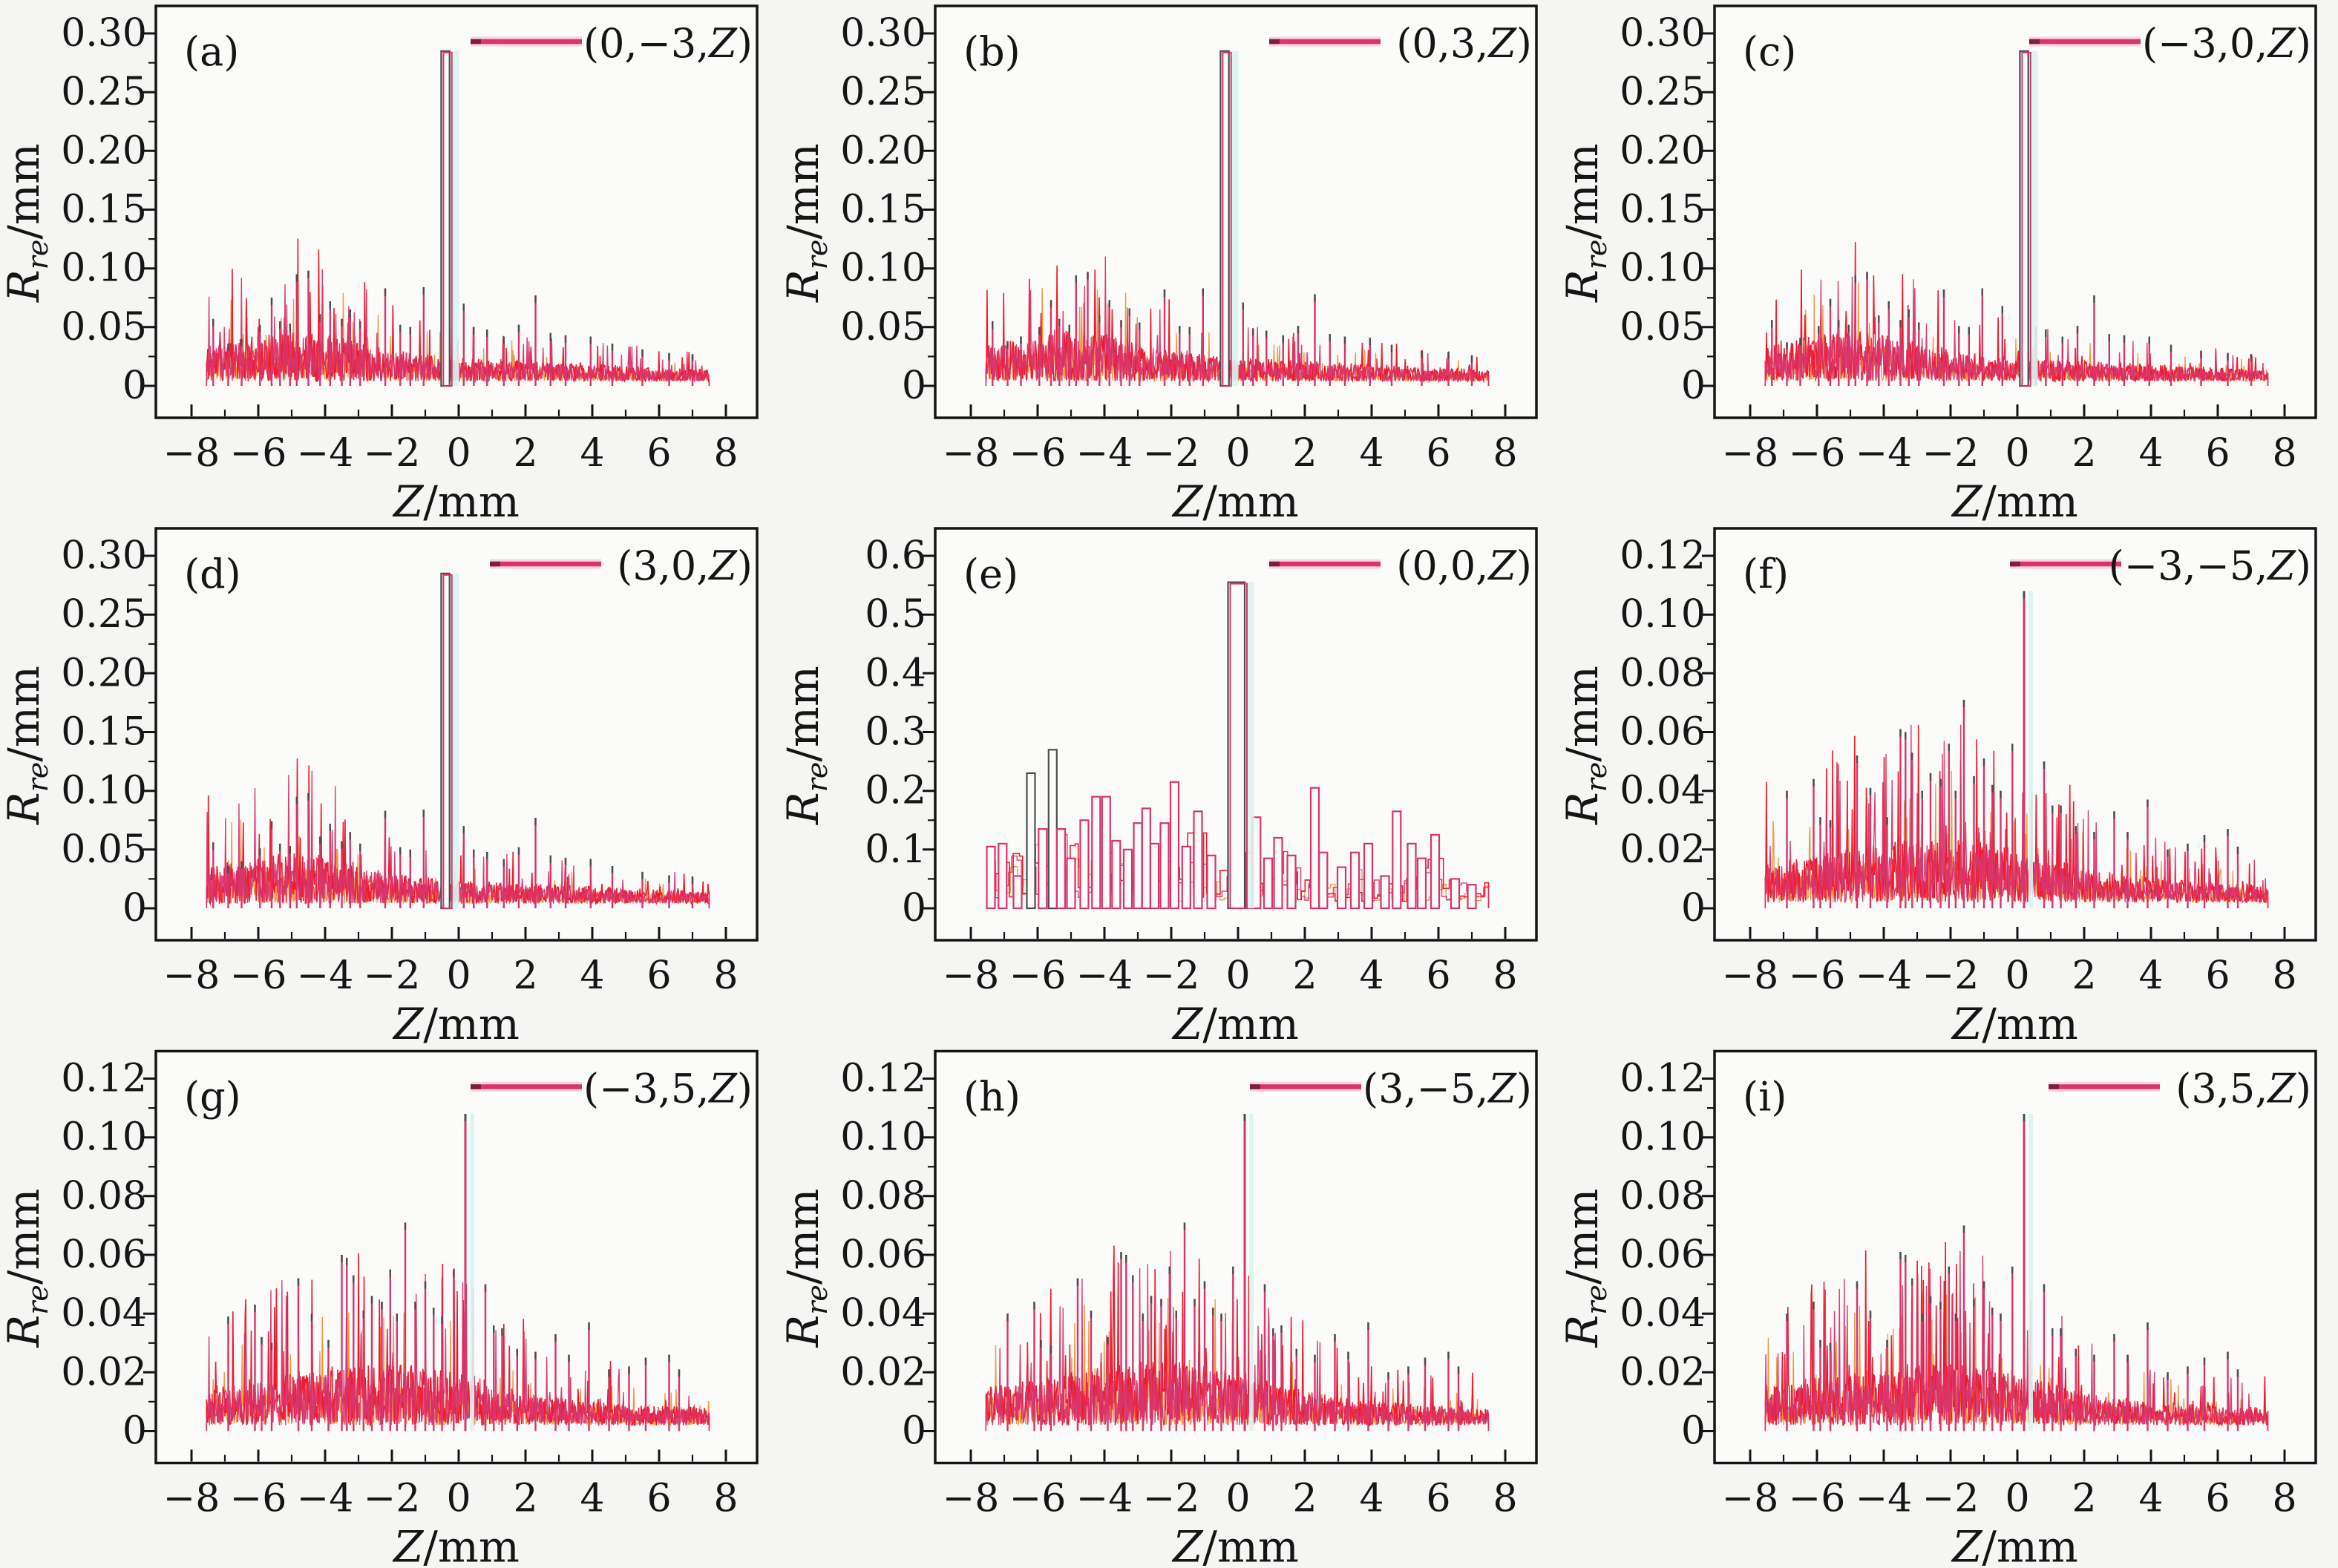  Describe the element at coordinates (612, 1089) in the screenshot. I see `legend: (−3,5,Z)` at that location.